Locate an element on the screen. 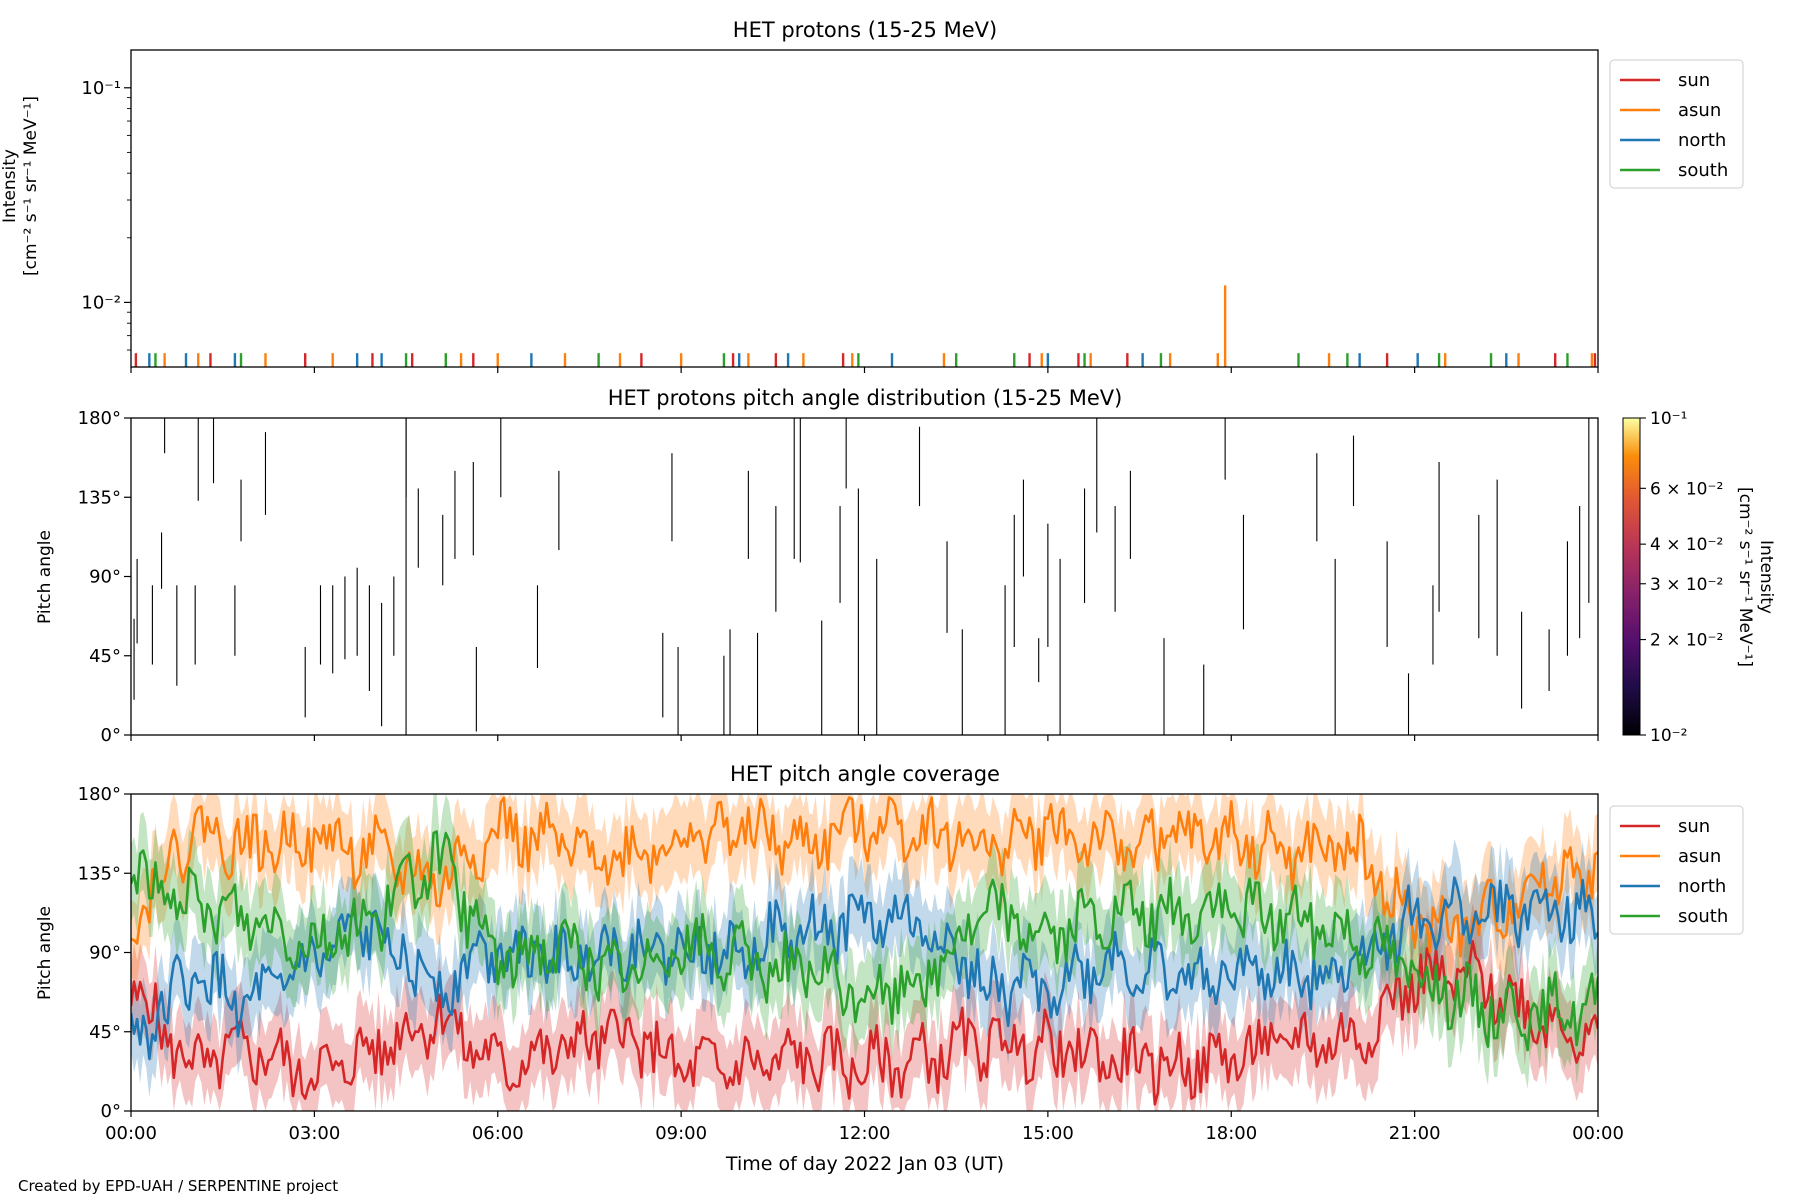  panel3-yticks: 0° 45° 90° 135° 180° is located at coordinates (104, 953).